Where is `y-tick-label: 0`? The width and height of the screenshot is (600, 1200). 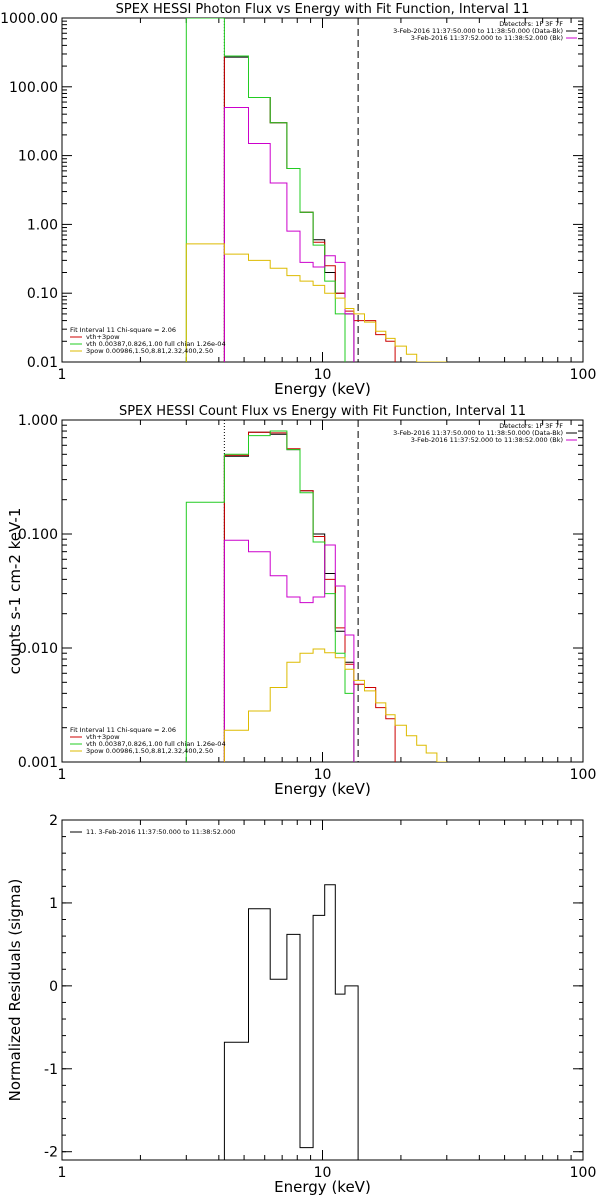 y-tick-label: 0 is located at coordinates (53, 987).